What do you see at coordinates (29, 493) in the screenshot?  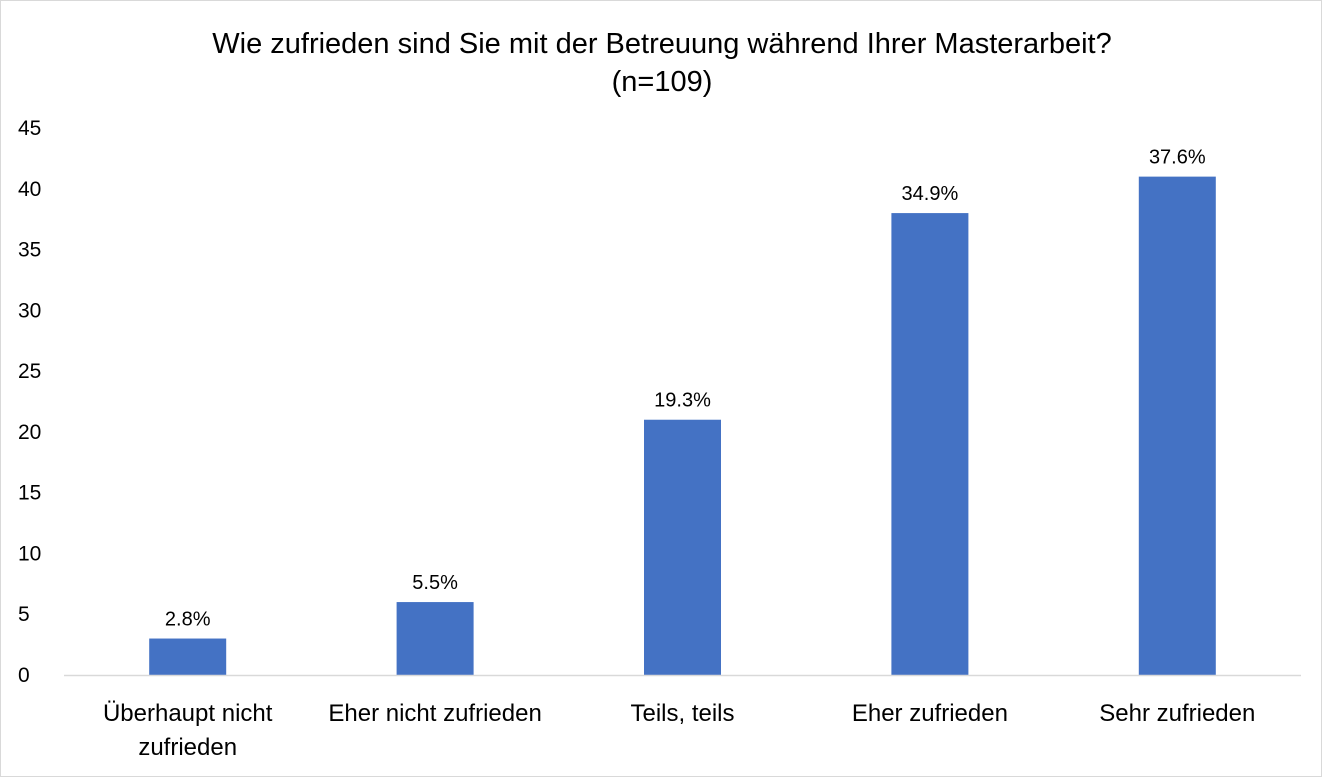 I see `y-tick-label: 15` at bounding box center [29, 493].